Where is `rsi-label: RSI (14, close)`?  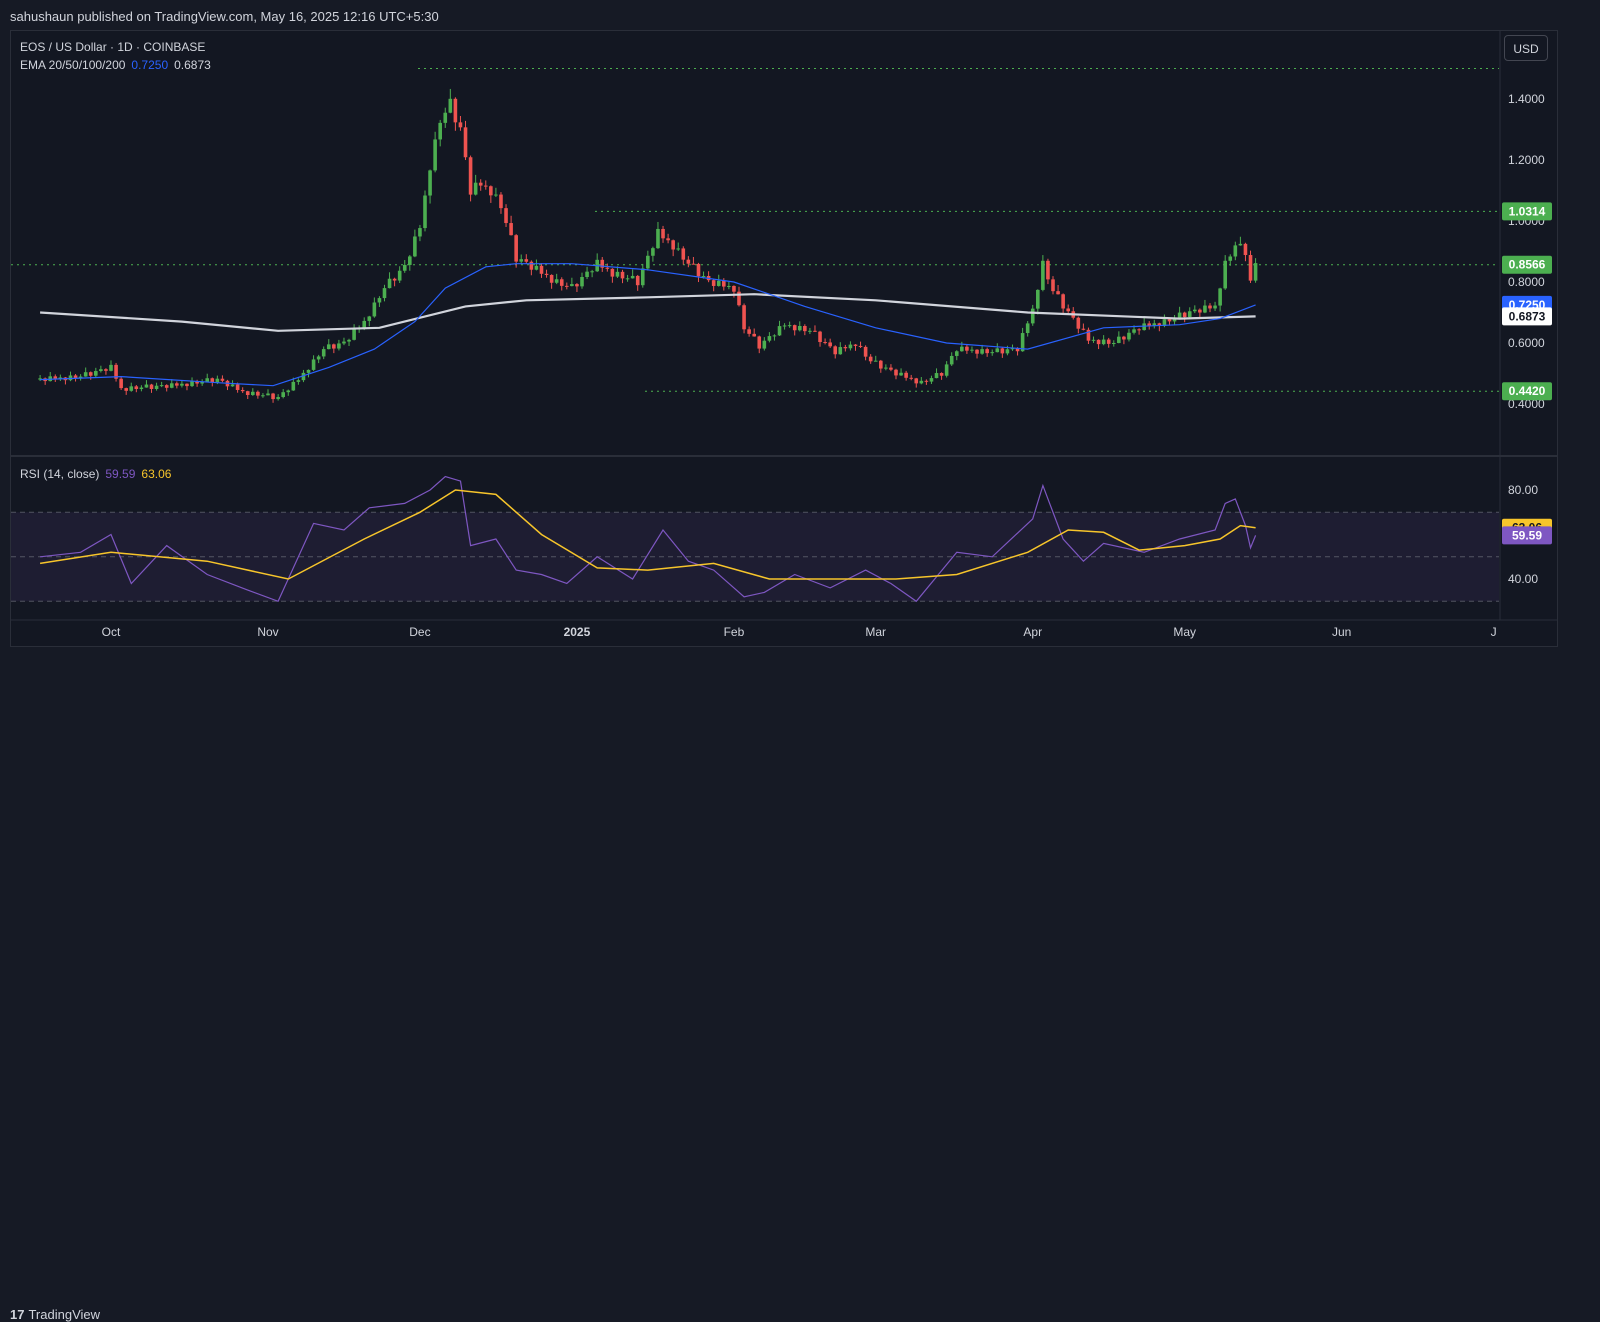 rsi-label: RSI (14, close) is located at coordinates (60, 474).